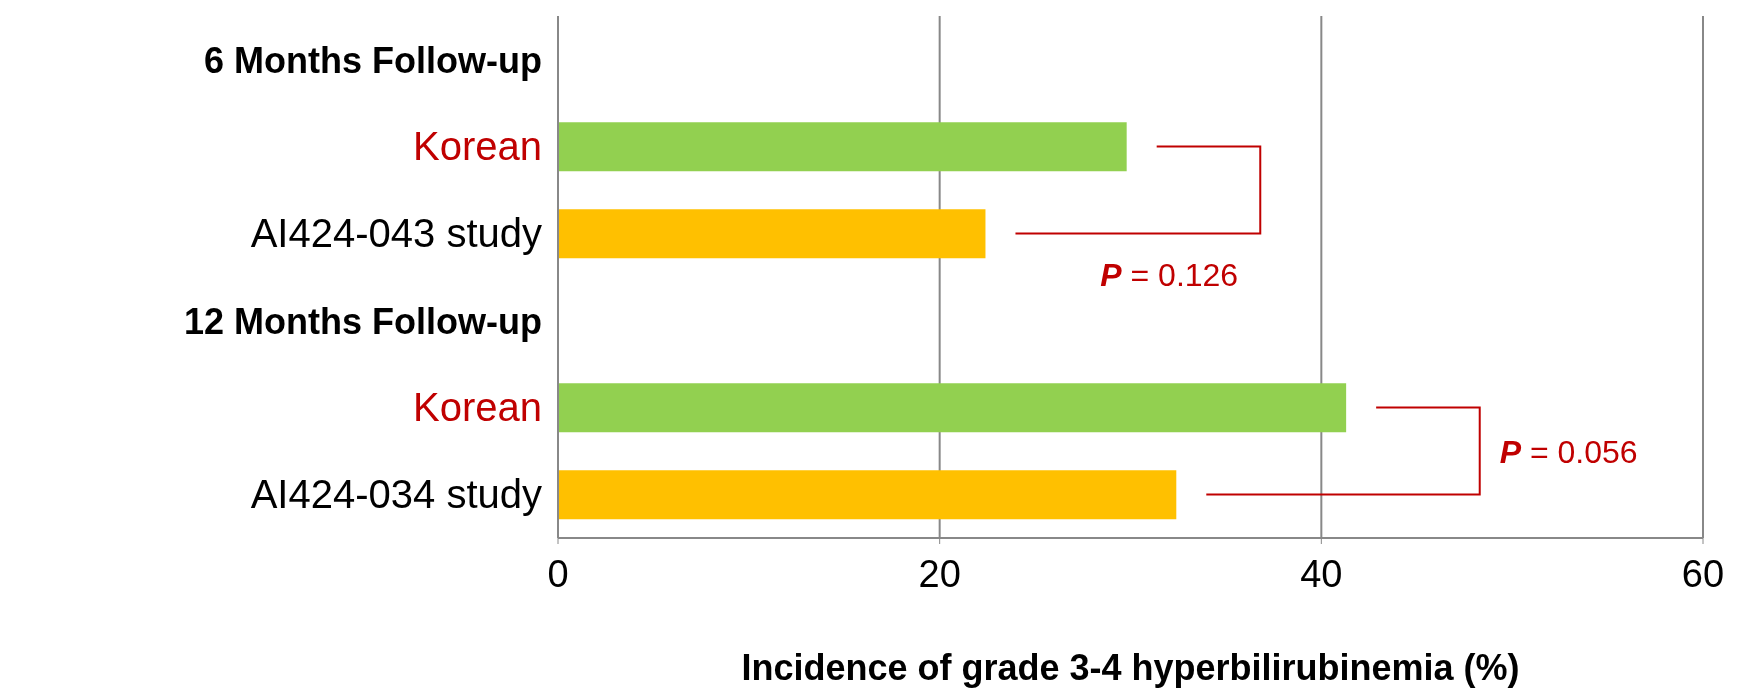 The width and height of the screenshot is (1755, 697). What do you see at coordinates (1130, 667) in the screenshot?
I see `x-axis-title: Incidence of grade 3-4 hyperbilirubinemia (%)` at bounding box center [1130, 667].